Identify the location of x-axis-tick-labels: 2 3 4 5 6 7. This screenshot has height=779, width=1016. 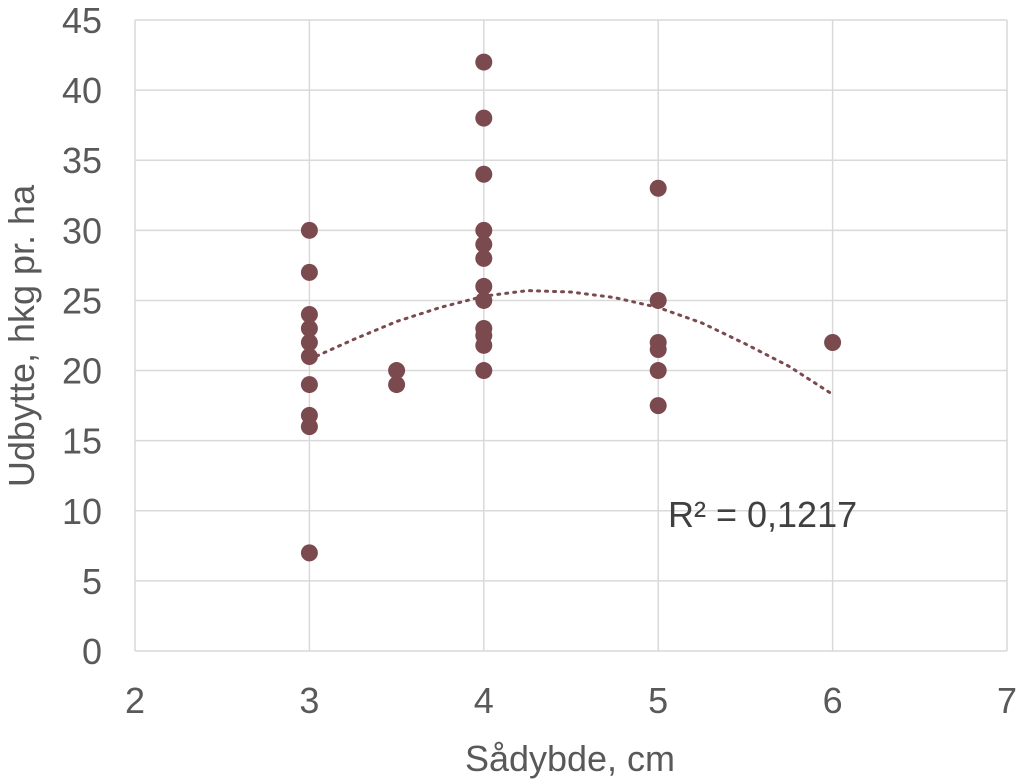
(570, 700).